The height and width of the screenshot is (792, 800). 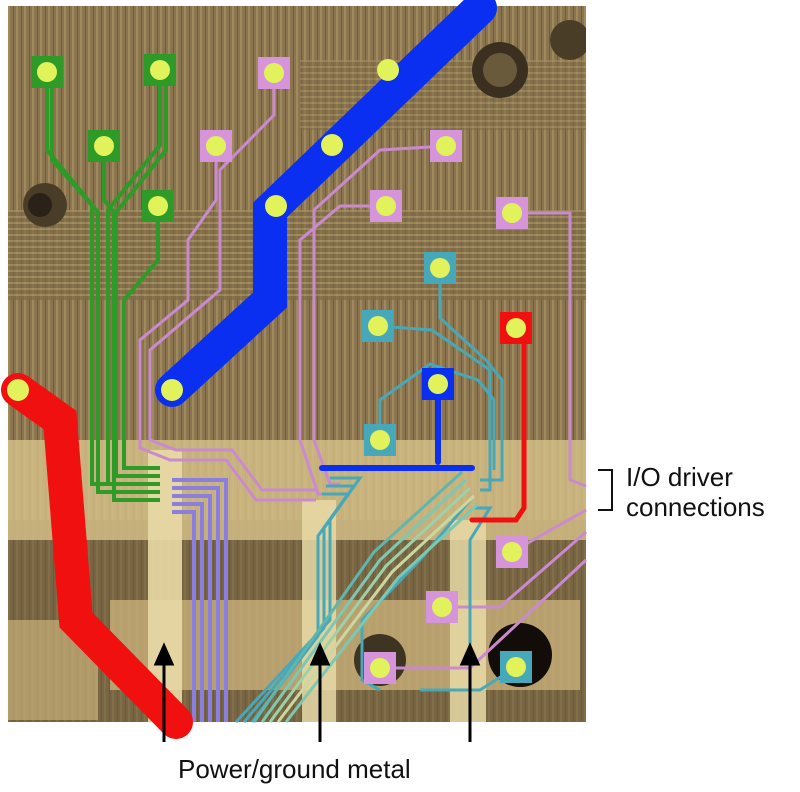 I want to click on io-driver-label: I/O driver connections, so click(x=695, y=492).